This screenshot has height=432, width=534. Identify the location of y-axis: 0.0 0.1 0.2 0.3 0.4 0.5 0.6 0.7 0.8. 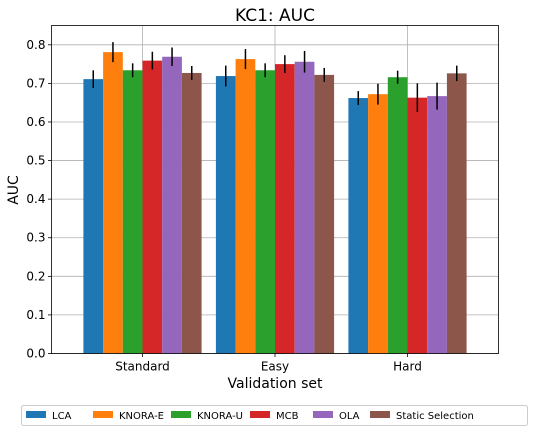
(39, 199).